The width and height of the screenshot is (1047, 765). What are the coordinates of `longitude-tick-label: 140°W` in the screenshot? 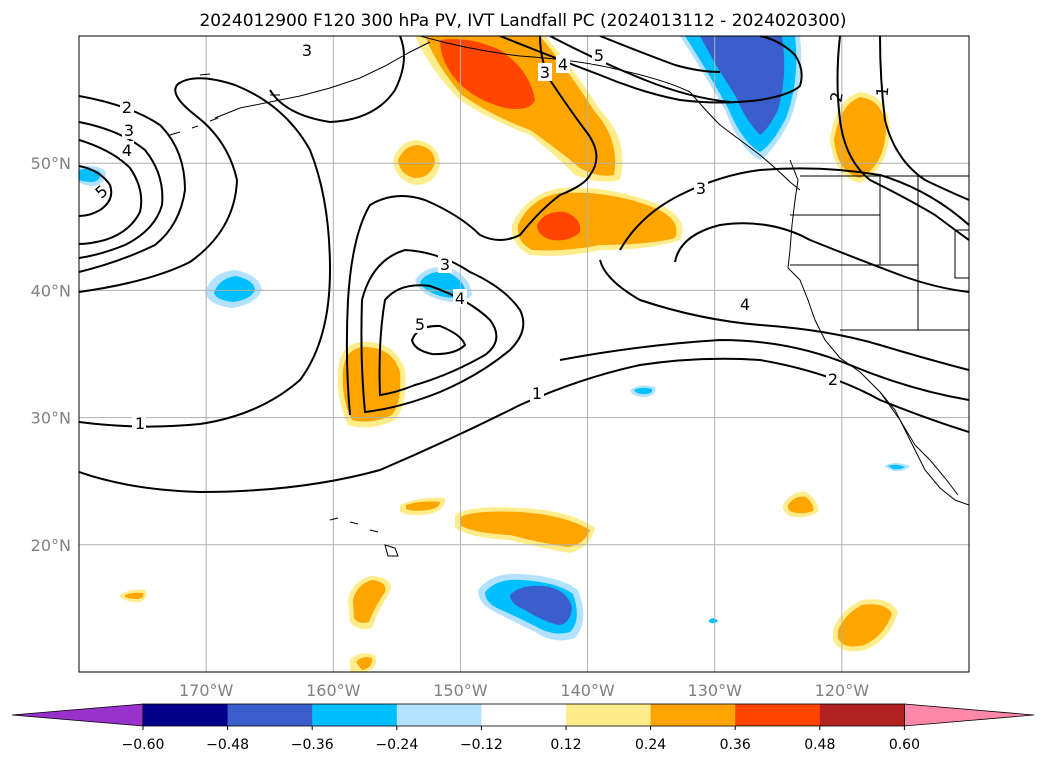 It's located at (587, 690).